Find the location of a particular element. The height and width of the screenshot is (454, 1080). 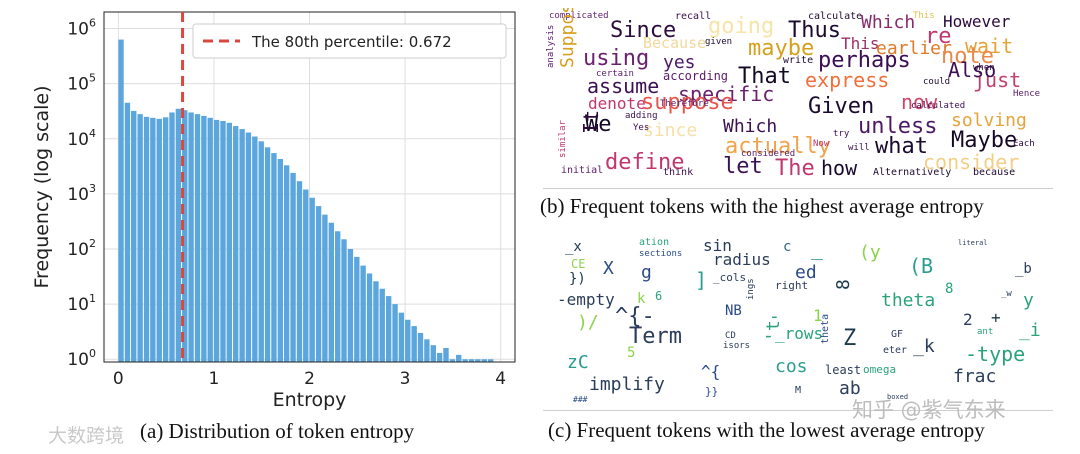

low-entropy-word: GF is located at coordinates (897, 334).